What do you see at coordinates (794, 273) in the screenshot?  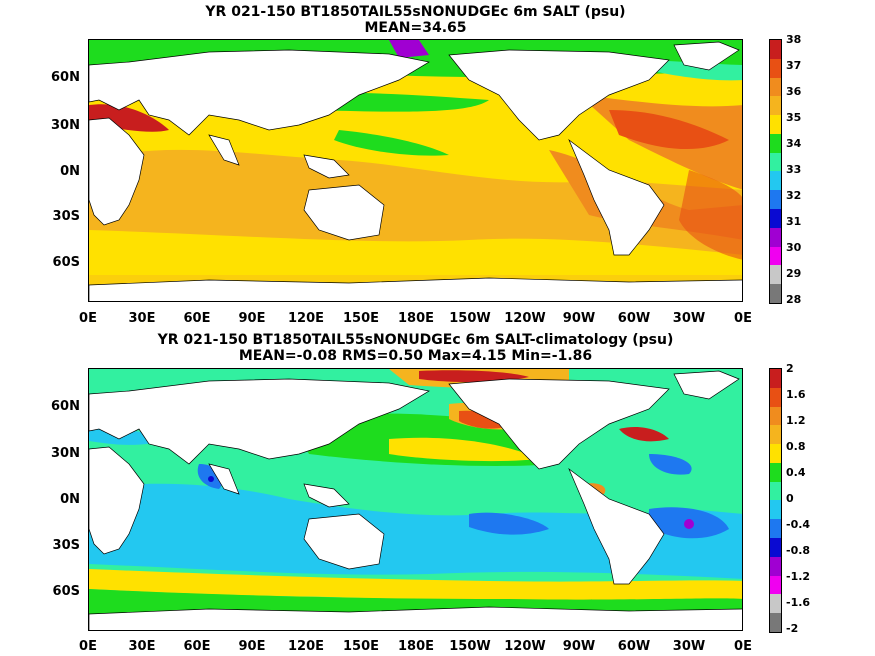 I see `colorbar-label: 29` at bounding box center [794, 273].